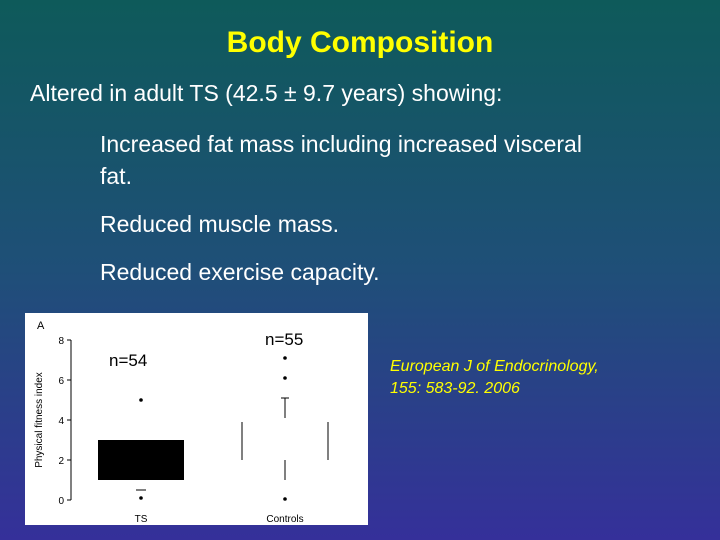 This screenshot has height=540, width=720. I want to click on x-category-label: TS, so click(141, 519).